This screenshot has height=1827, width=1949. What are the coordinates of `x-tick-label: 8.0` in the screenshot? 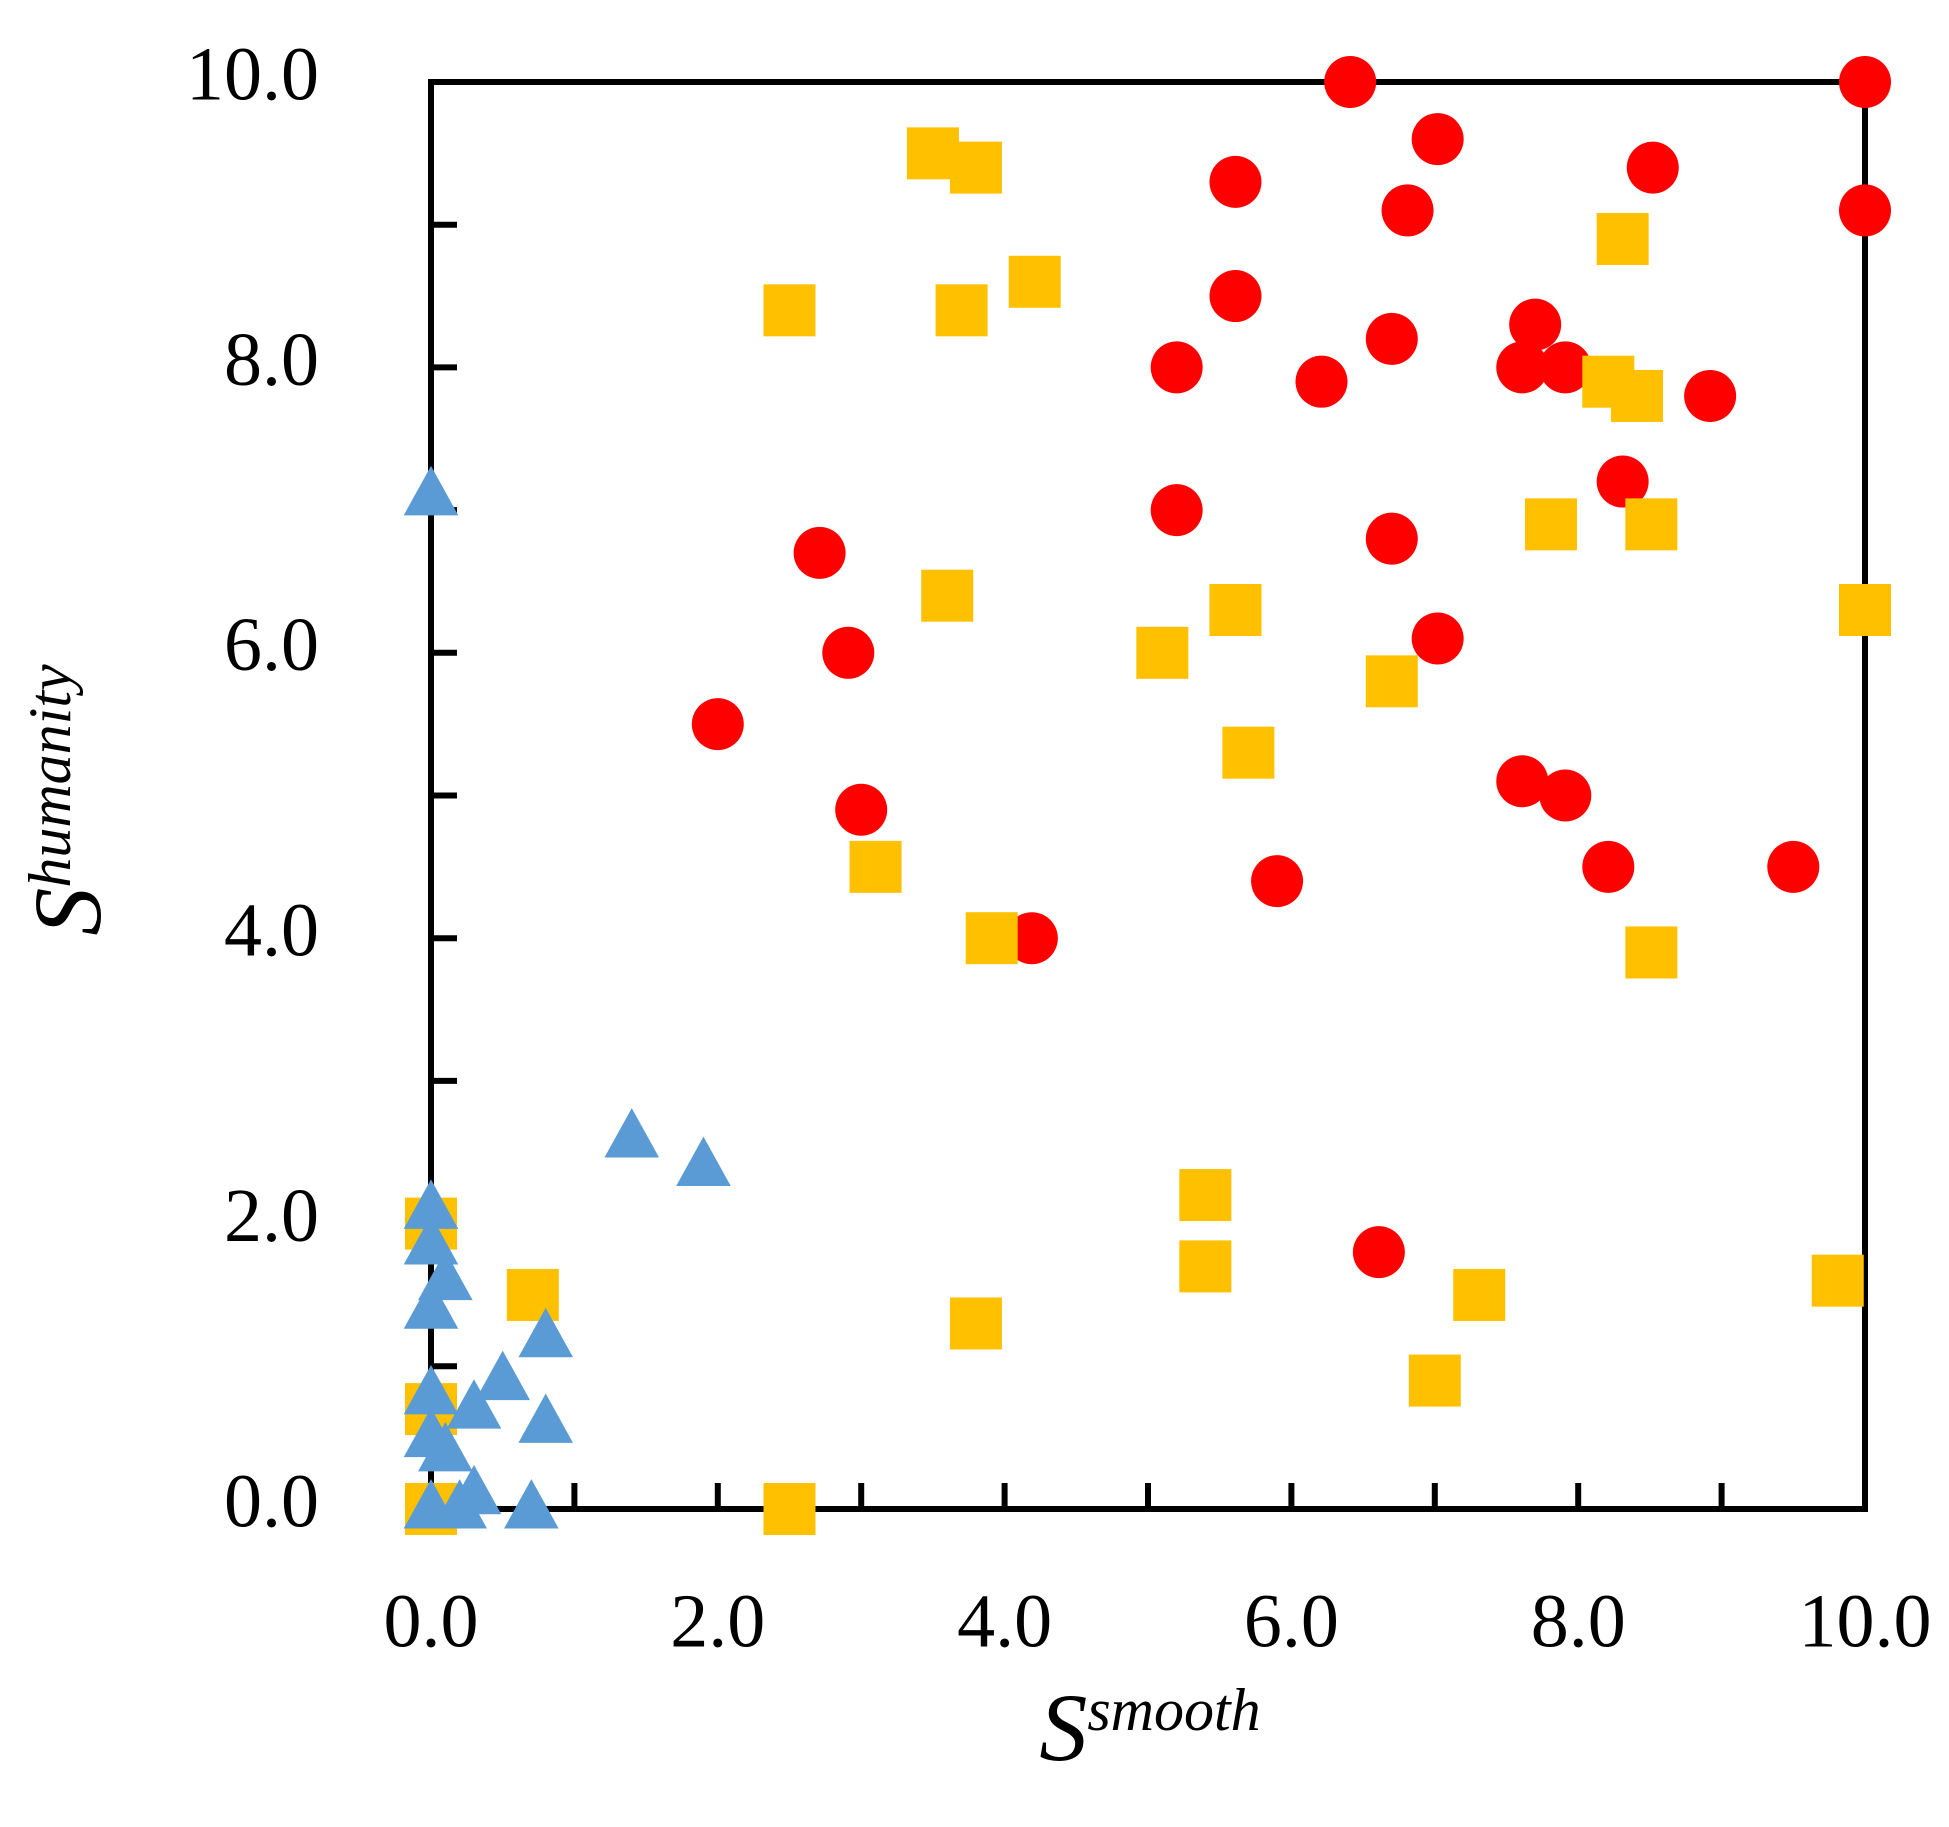 It's located at (1578, 1621).